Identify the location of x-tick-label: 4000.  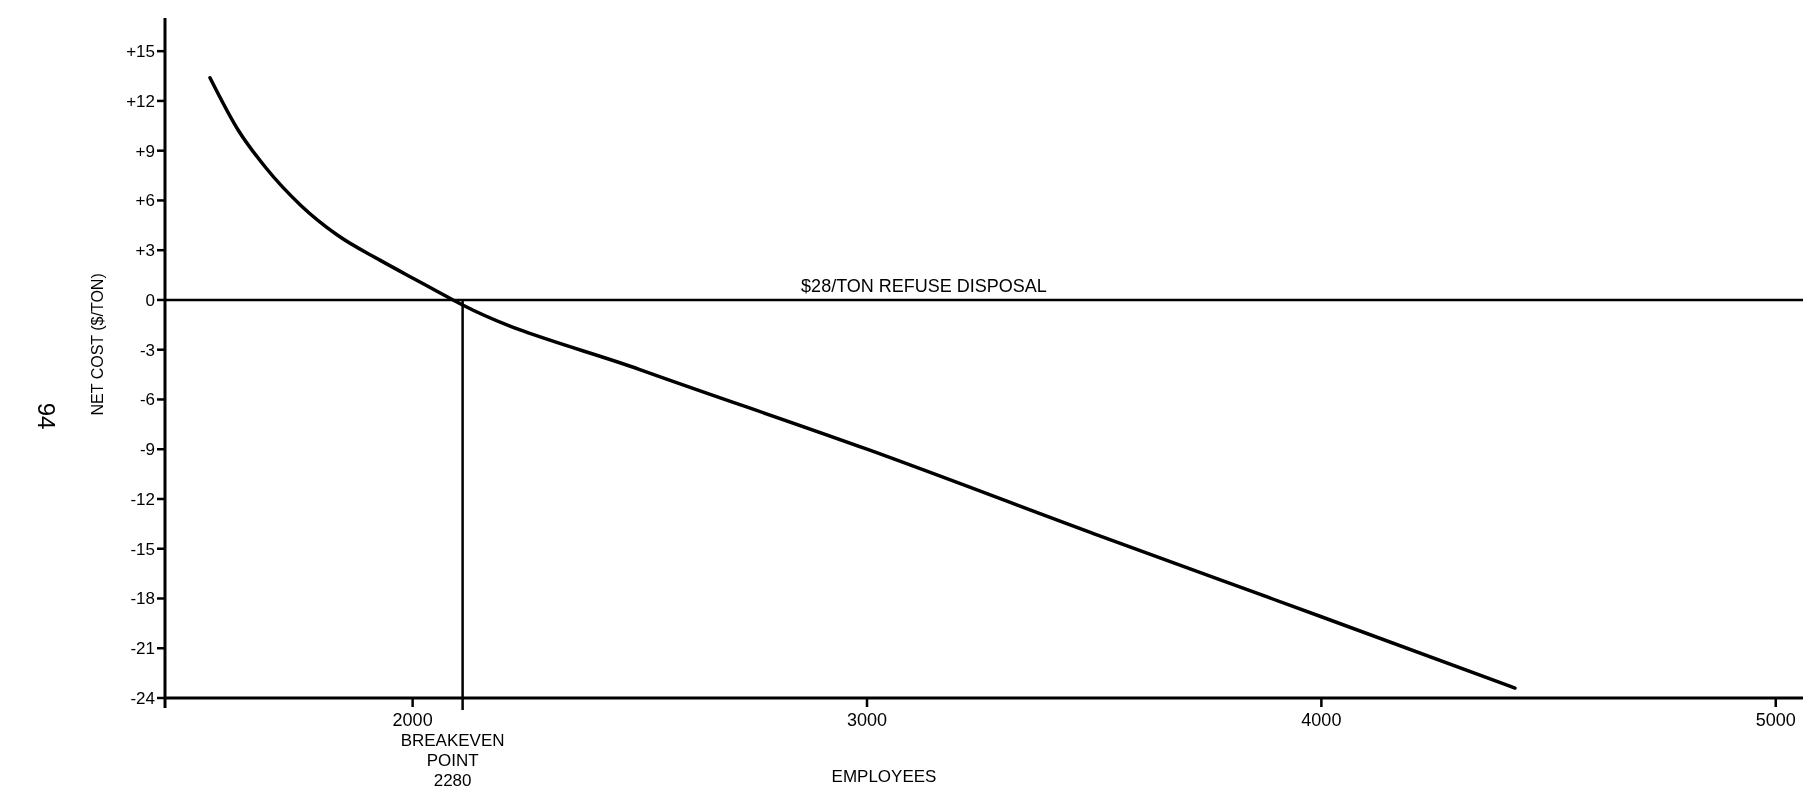
(1321, 720).